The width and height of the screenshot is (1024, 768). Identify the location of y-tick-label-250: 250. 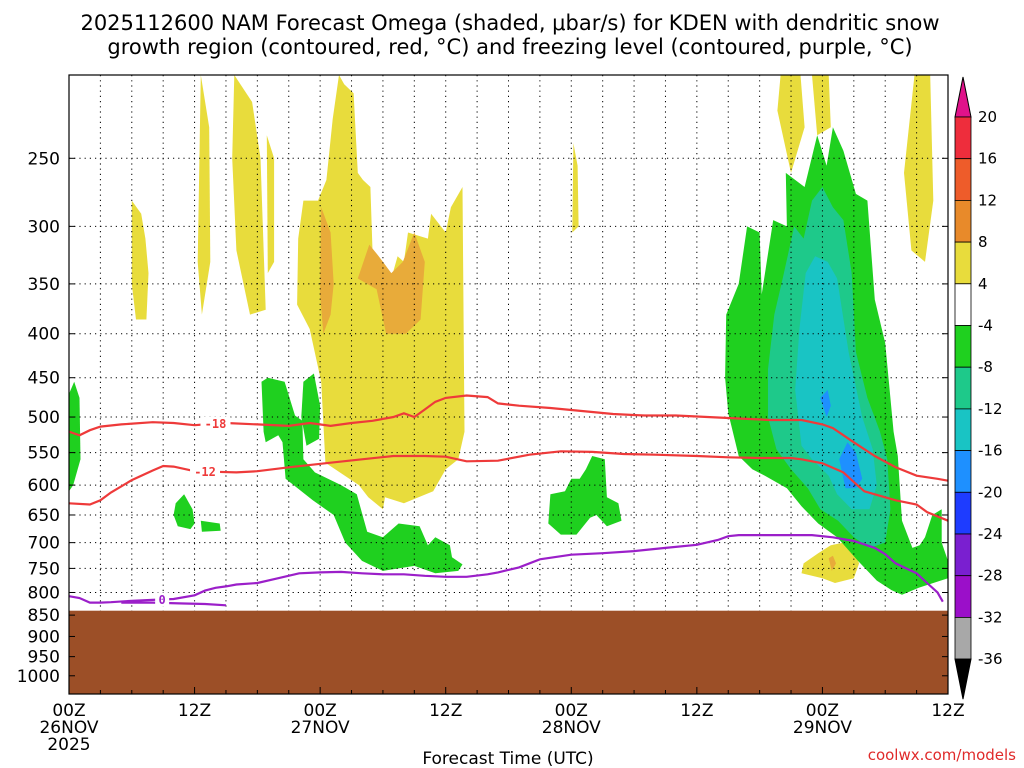
(44, 159).